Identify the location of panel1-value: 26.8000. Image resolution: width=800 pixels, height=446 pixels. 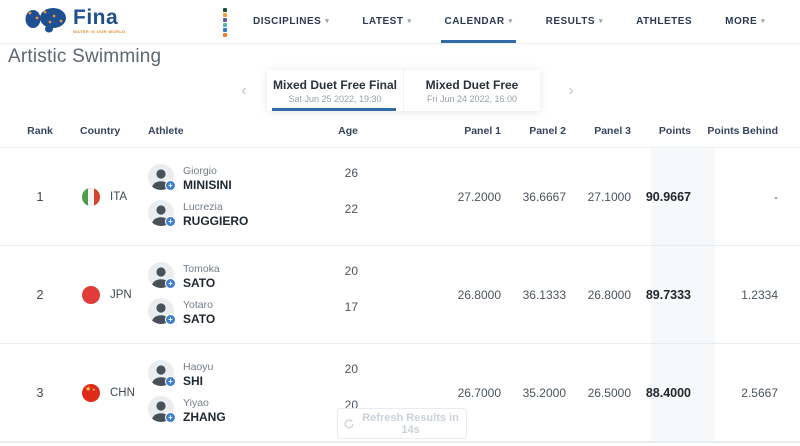
(479, 294).